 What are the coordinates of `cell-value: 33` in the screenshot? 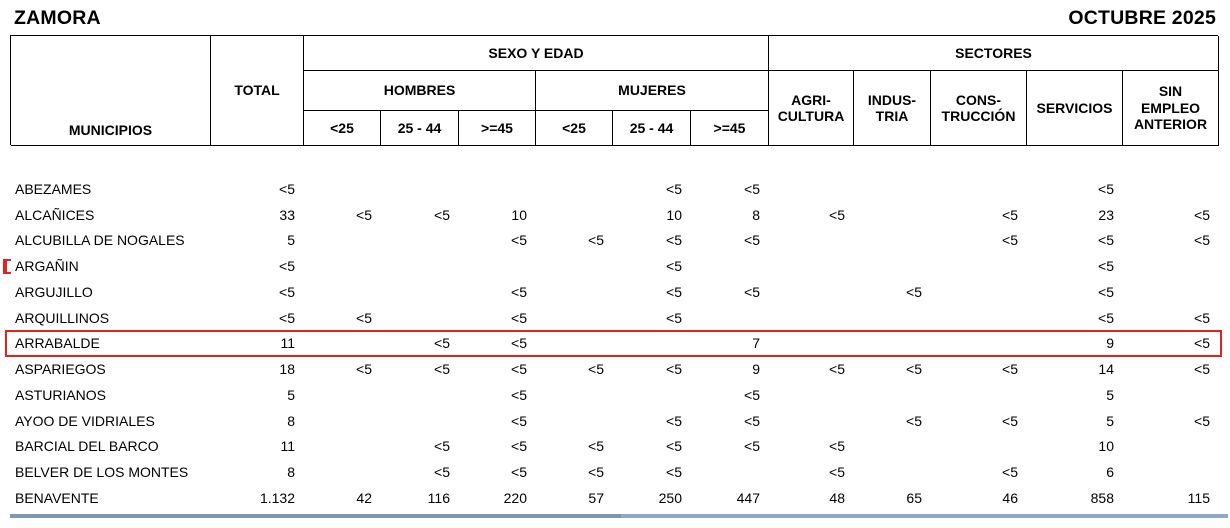 It's located at (287, 214).